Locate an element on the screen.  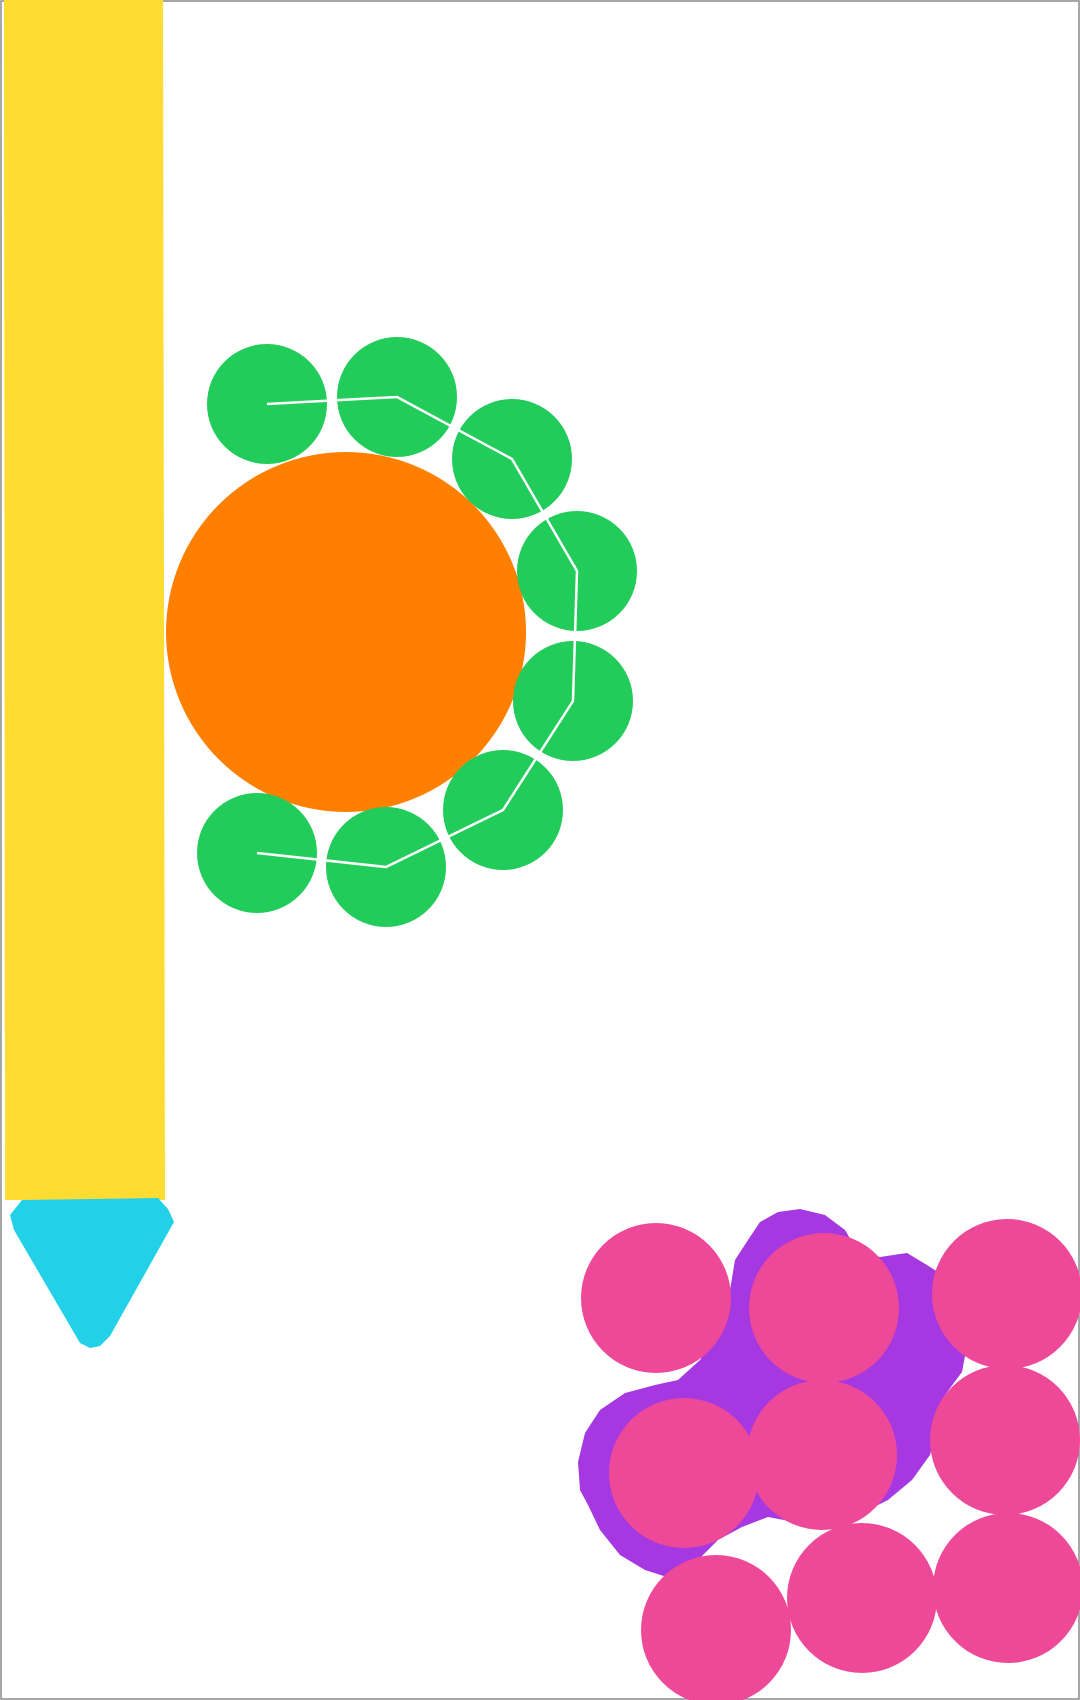
green-chain is located at coordinates (417, 632).